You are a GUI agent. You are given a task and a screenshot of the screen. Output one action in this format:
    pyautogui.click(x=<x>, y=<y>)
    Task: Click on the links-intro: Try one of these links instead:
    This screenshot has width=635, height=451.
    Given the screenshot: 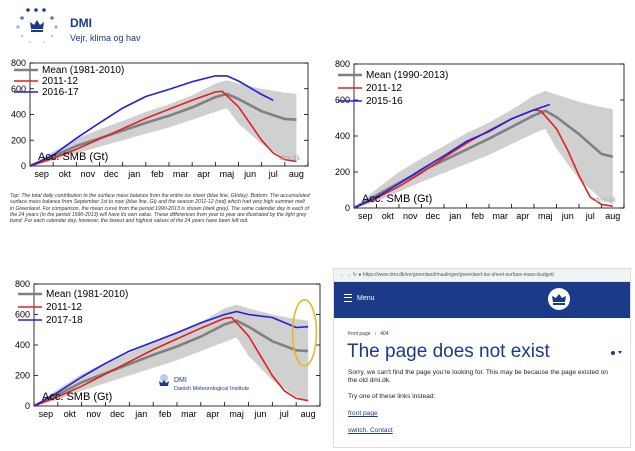 What is the action you would take?
    pyautogui.click(x=392, y=396)
    